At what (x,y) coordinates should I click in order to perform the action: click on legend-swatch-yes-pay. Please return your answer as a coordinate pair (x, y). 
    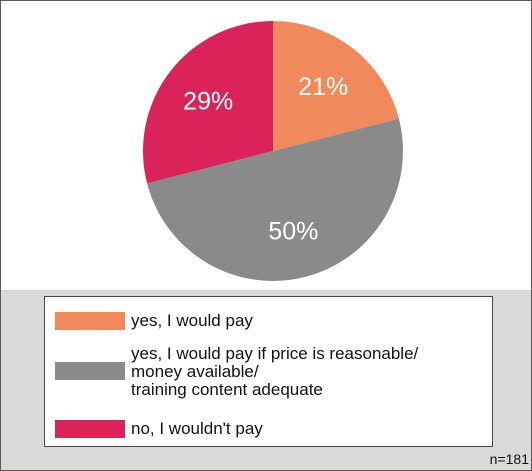
    Looking at the image, I should click on (90, 321).